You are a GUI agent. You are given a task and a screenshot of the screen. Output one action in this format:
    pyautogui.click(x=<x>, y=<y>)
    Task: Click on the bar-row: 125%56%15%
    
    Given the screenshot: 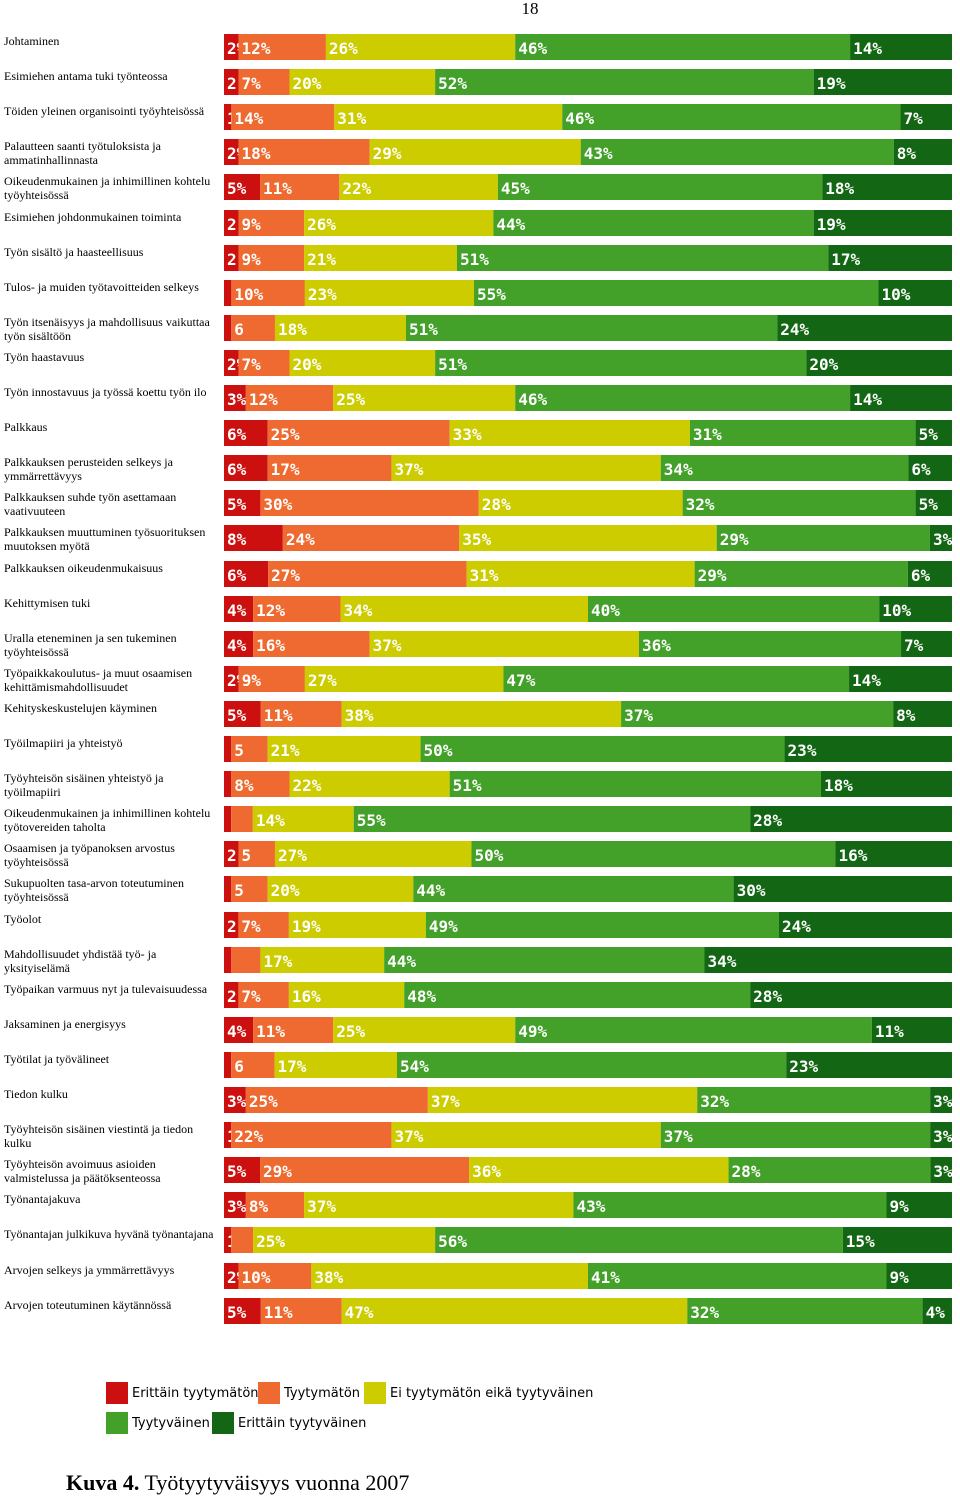 What is the action you would take?
    pyautogui.click(x=588, y=1240)
    